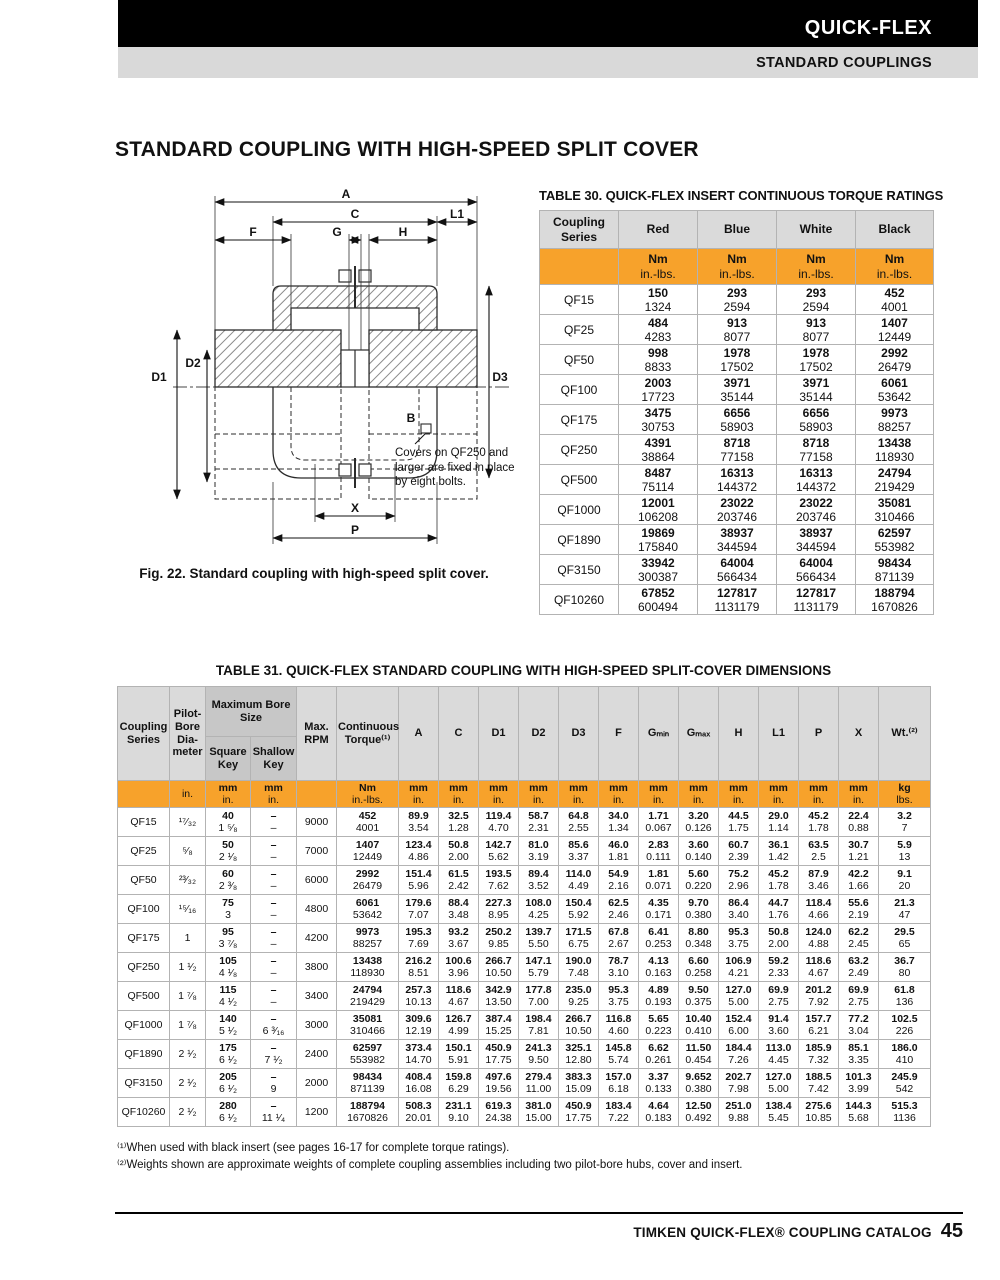 This screenshot has width=1000, height=1280. Describe the element at coordinates (187, 851) in the screenshot. I see `pilot-bore-cell: ⁵⁄₈` at that location.